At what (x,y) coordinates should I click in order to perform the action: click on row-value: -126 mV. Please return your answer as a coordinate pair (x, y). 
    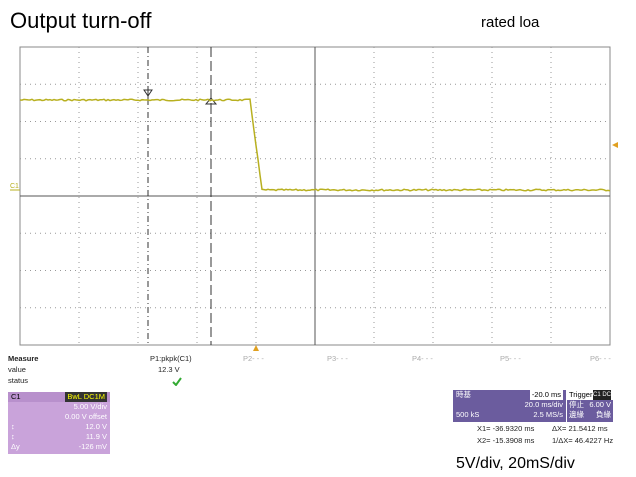
    Looking at the image, I should click on (92, 446).